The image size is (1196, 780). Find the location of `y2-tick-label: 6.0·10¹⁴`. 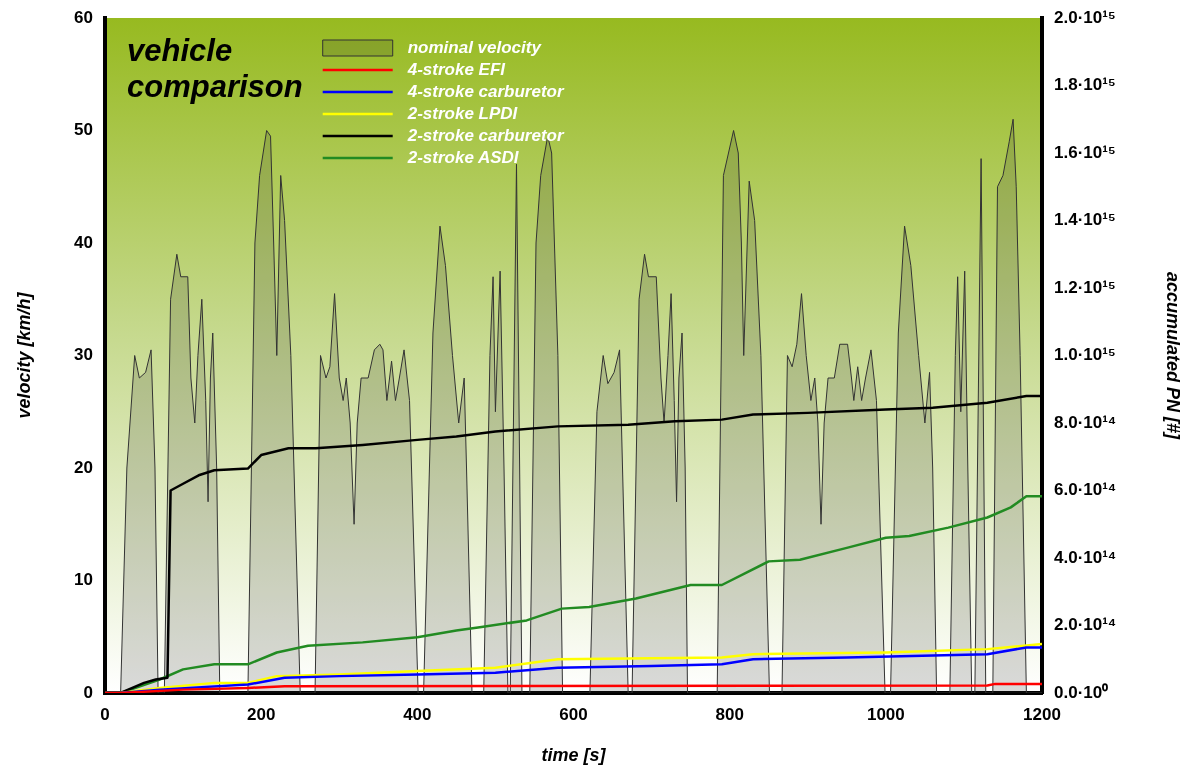

y2-tick-label: 6.0·10¹⁴ is located at coordinates (1085, 490).